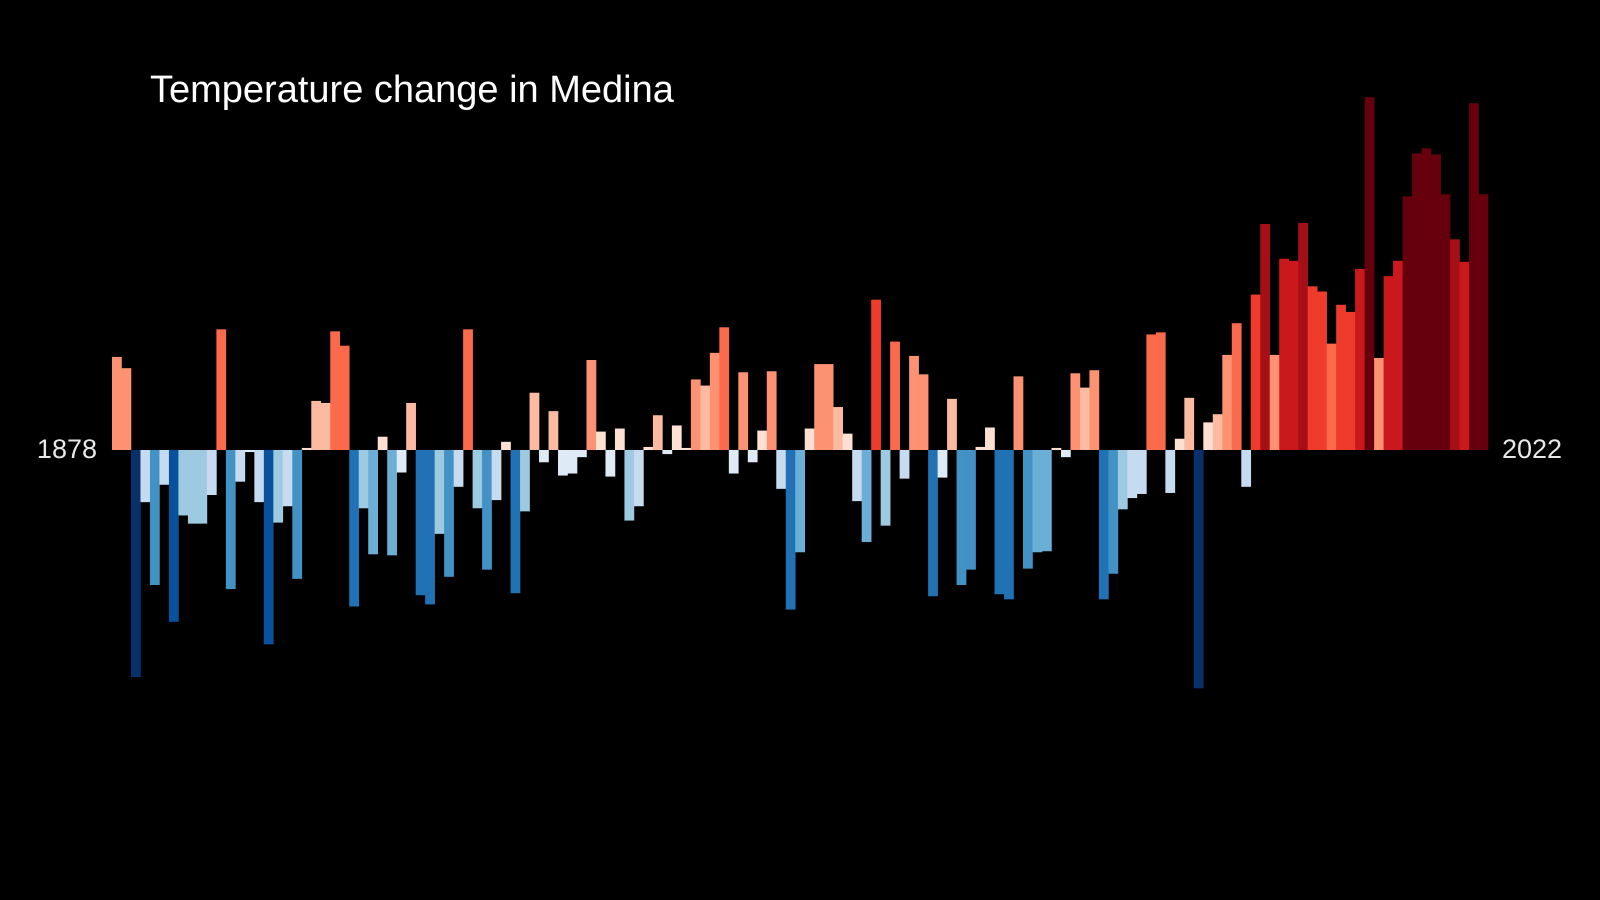 This screenshot has width=1600, height=900. Describe the element at coordinates (67, 449) in the screenshot. I see `start-year-label: 1878` at that location.